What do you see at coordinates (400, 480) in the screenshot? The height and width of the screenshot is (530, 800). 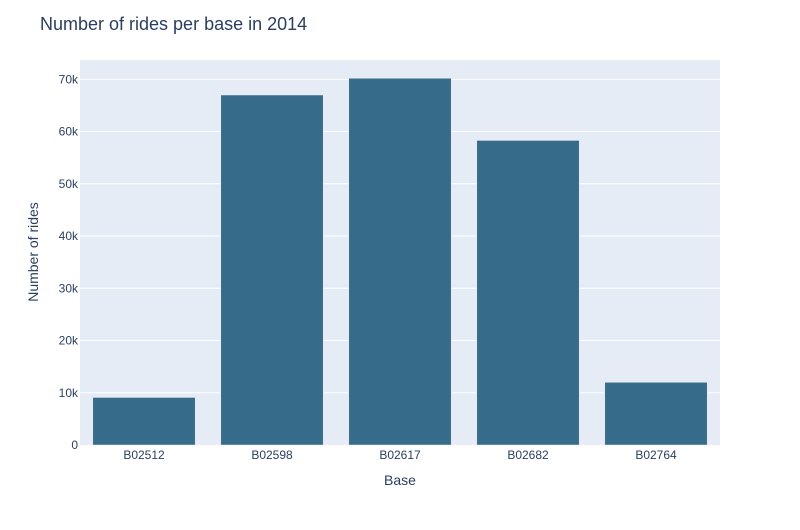 I see `x-axis-title: Base` at bounding box center [400, 480].